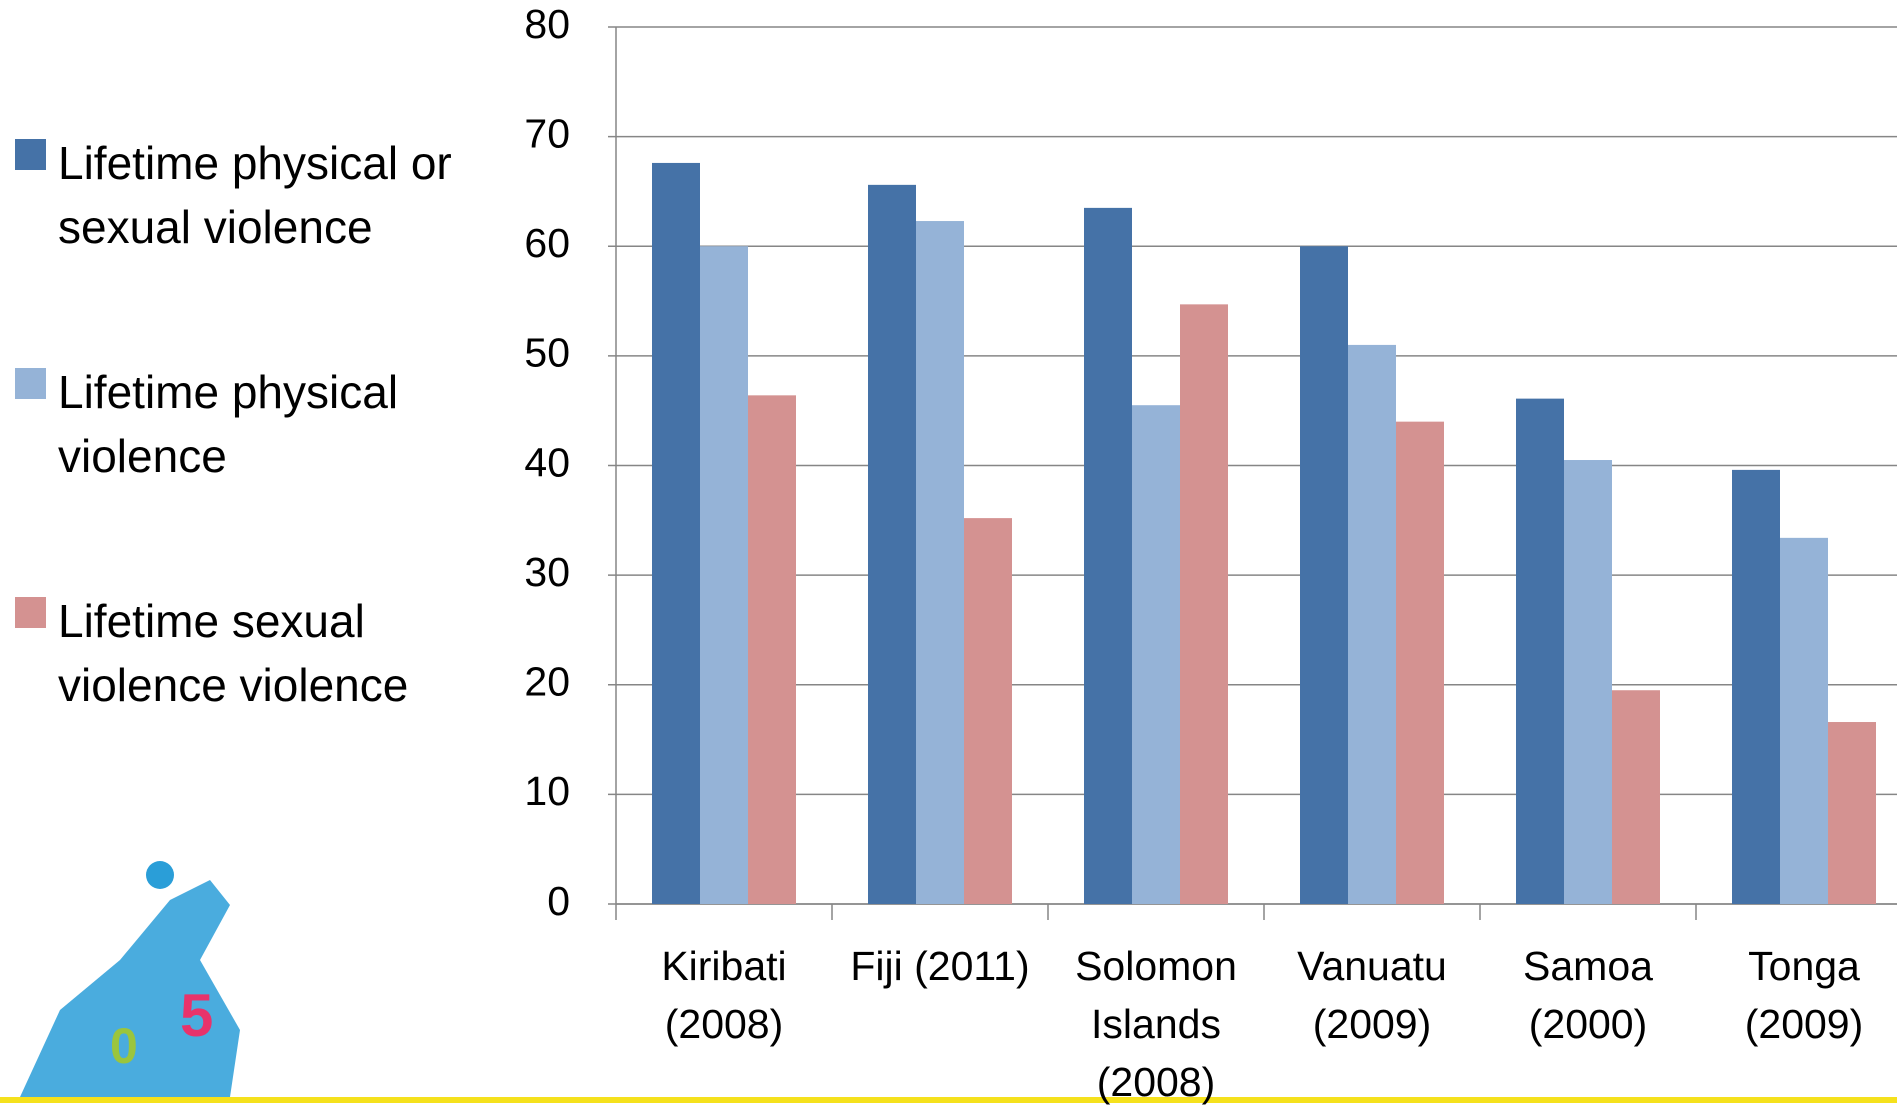  What do you see at coordinates (547, 353) in the screenshot?
I see `y-tick-label: 50` at bounding box center [547, 353].